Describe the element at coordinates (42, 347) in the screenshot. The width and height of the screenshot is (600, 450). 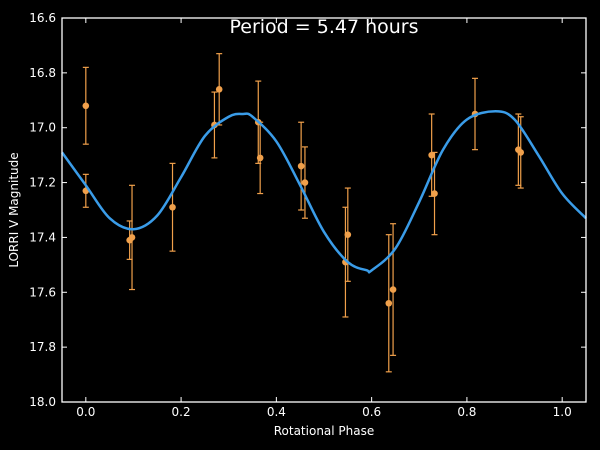
I see `y-tick-label: 17.8` at that location.